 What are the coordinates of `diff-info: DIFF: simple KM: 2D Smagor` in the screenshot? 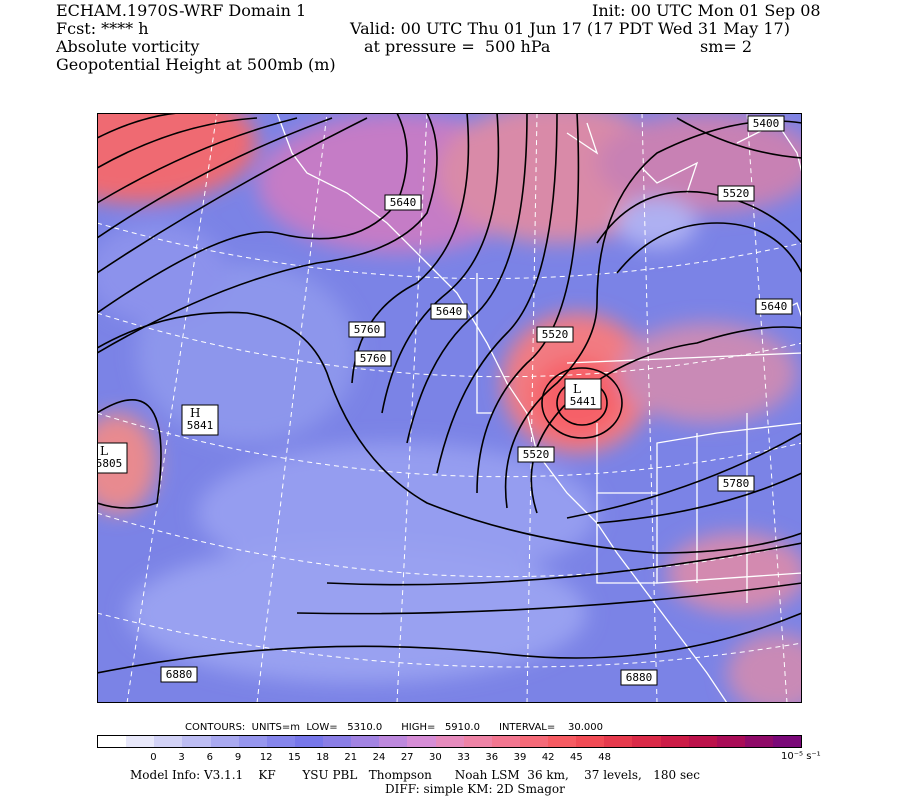 It's located at (475, 789).